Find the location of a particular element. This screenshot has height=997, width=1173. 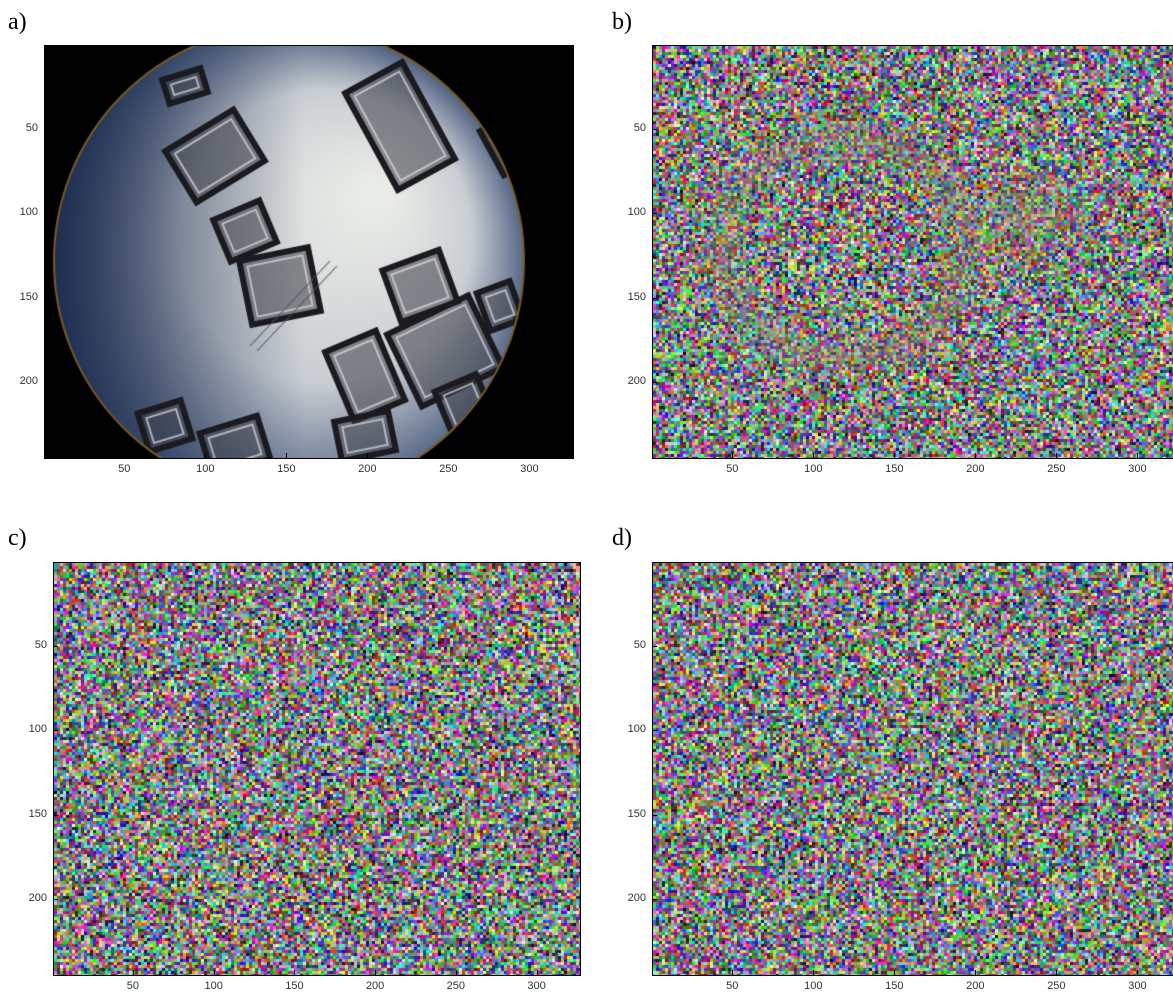

panel-label: a) is located at coordinates (17, 22).